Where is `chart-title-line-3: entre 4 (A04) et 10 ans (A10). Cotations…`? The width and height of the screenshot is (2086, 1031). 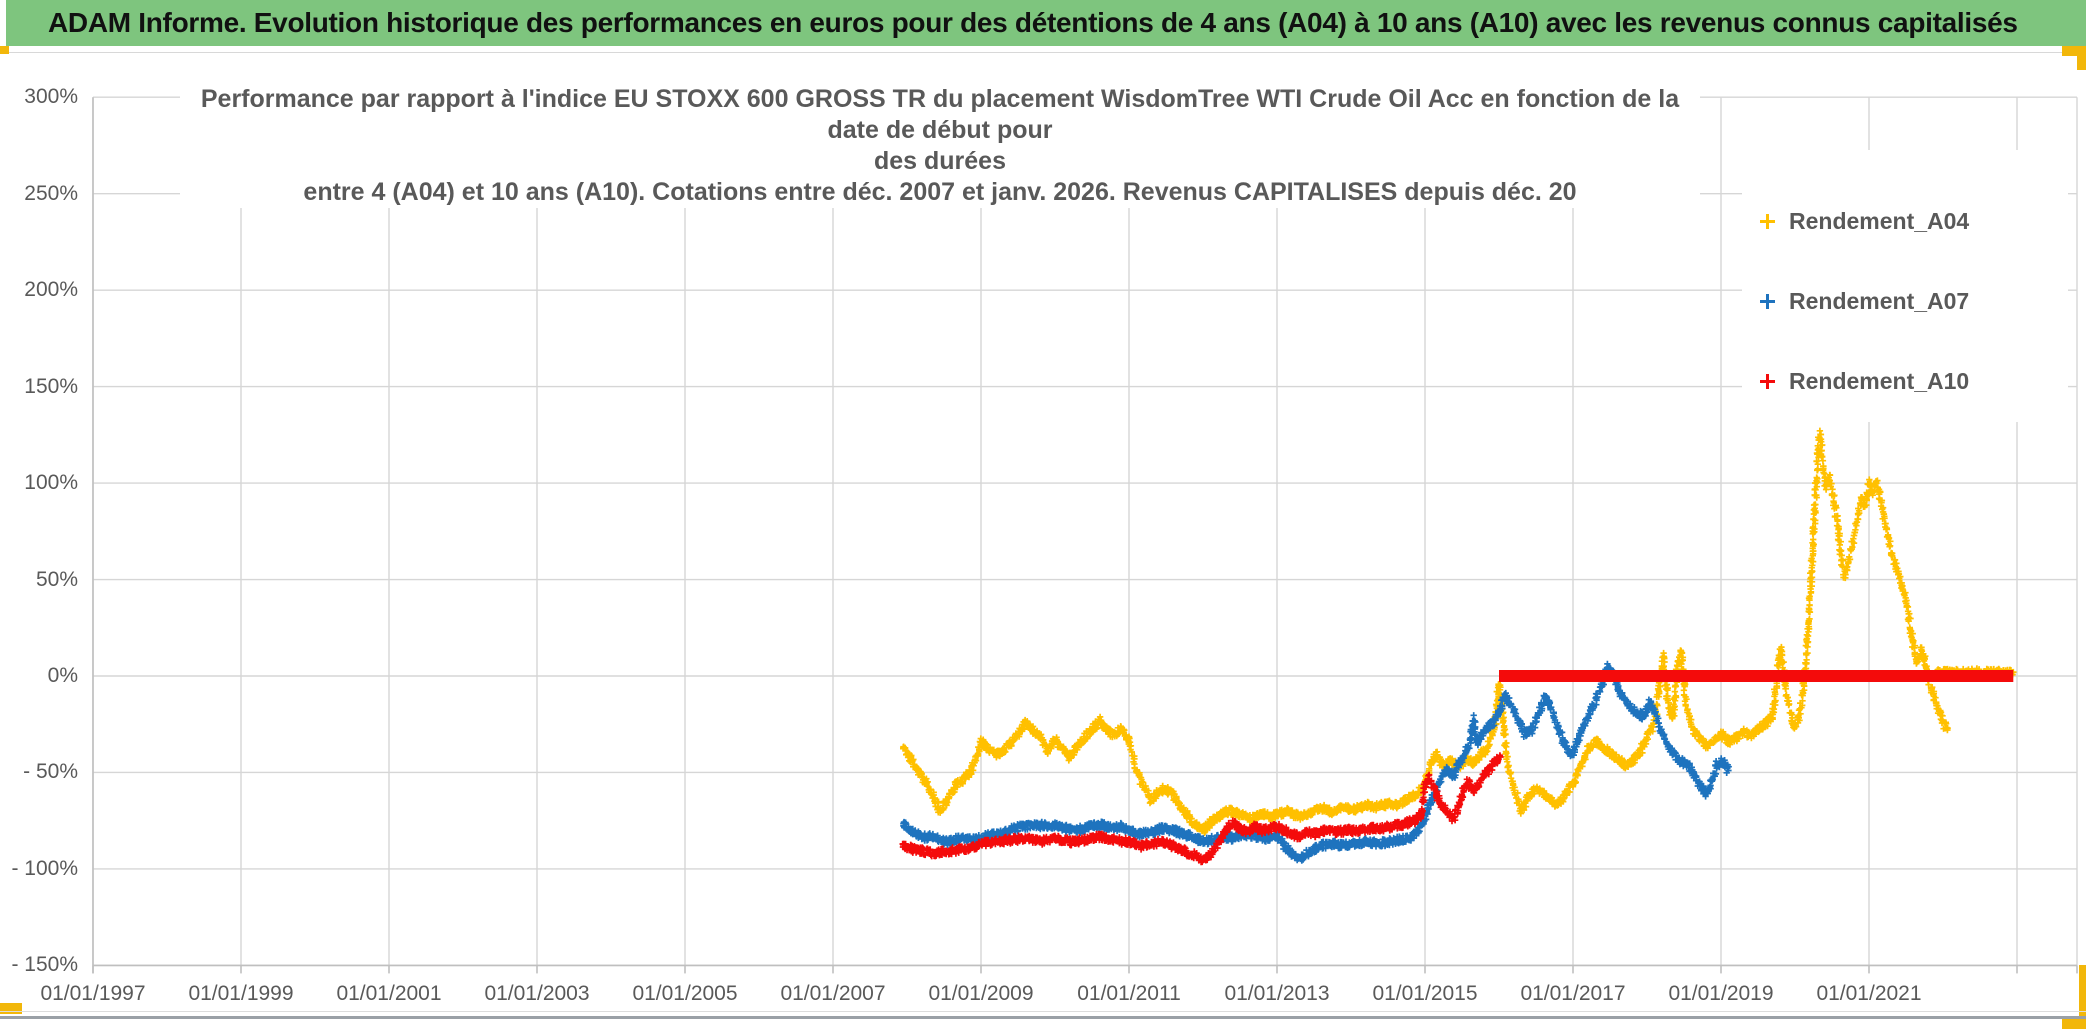
chart-title-line-3: entre 4 (A04) et 10 ans (A10). Cotations… is located at coordinates (940, 192).